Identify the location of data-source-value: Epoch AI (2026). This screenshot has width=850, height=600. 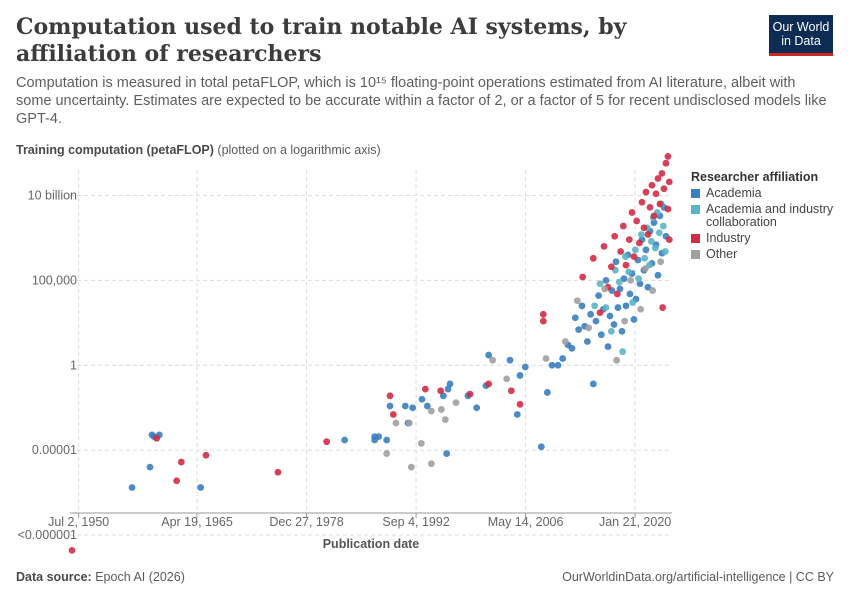
(140, 577).